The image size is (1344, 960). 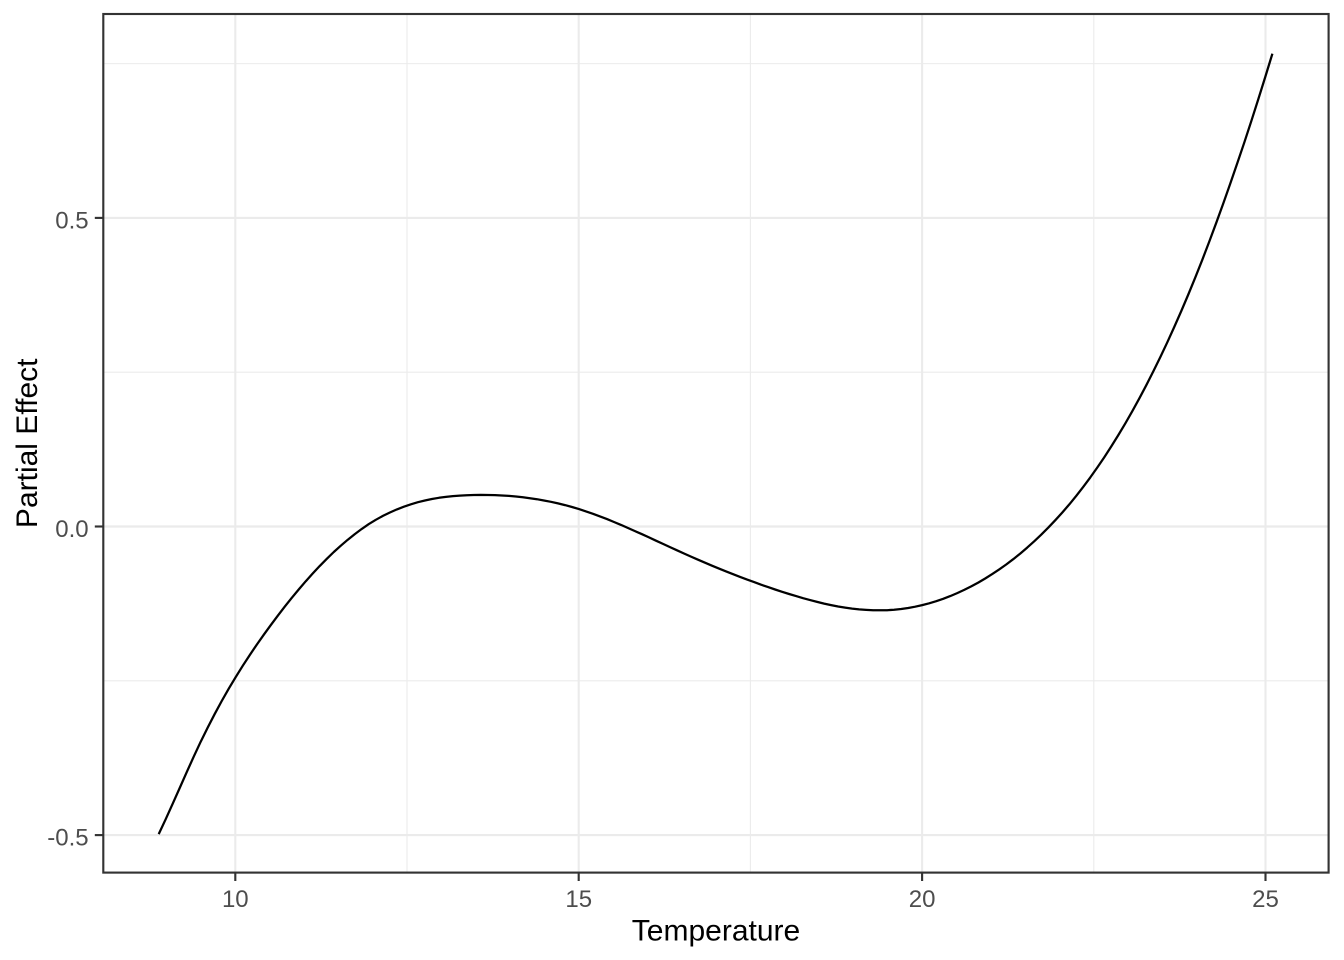 What do you see at coordinates (67, 838) in the screenshot?
I see `svg-text: -0.5` at bounding box center [67, 838].